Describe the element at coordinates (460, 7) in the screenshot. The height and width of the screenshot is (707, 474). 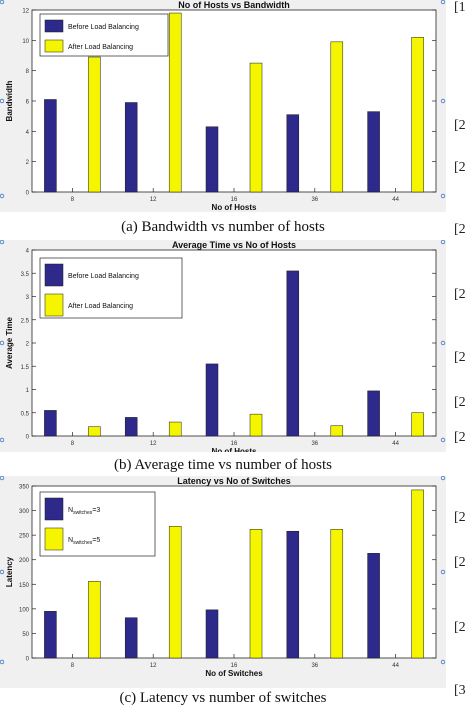
I see `reference-fragment: [1` at that location.